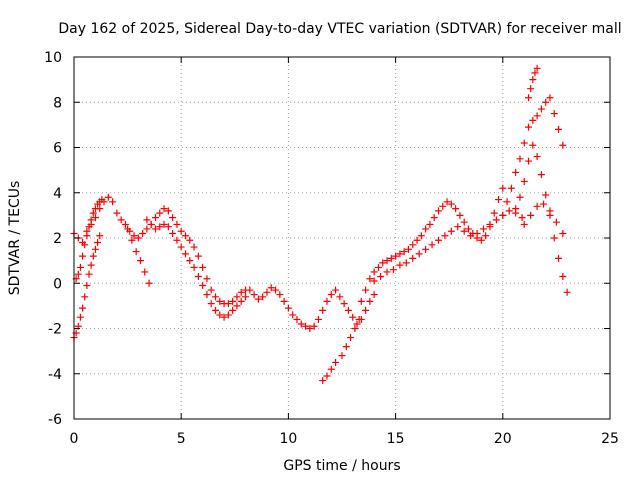 The image size is (640, 480). Describe the element at coordinates (196, 268) in the screenshot. I see `series-sat-e` at that location.